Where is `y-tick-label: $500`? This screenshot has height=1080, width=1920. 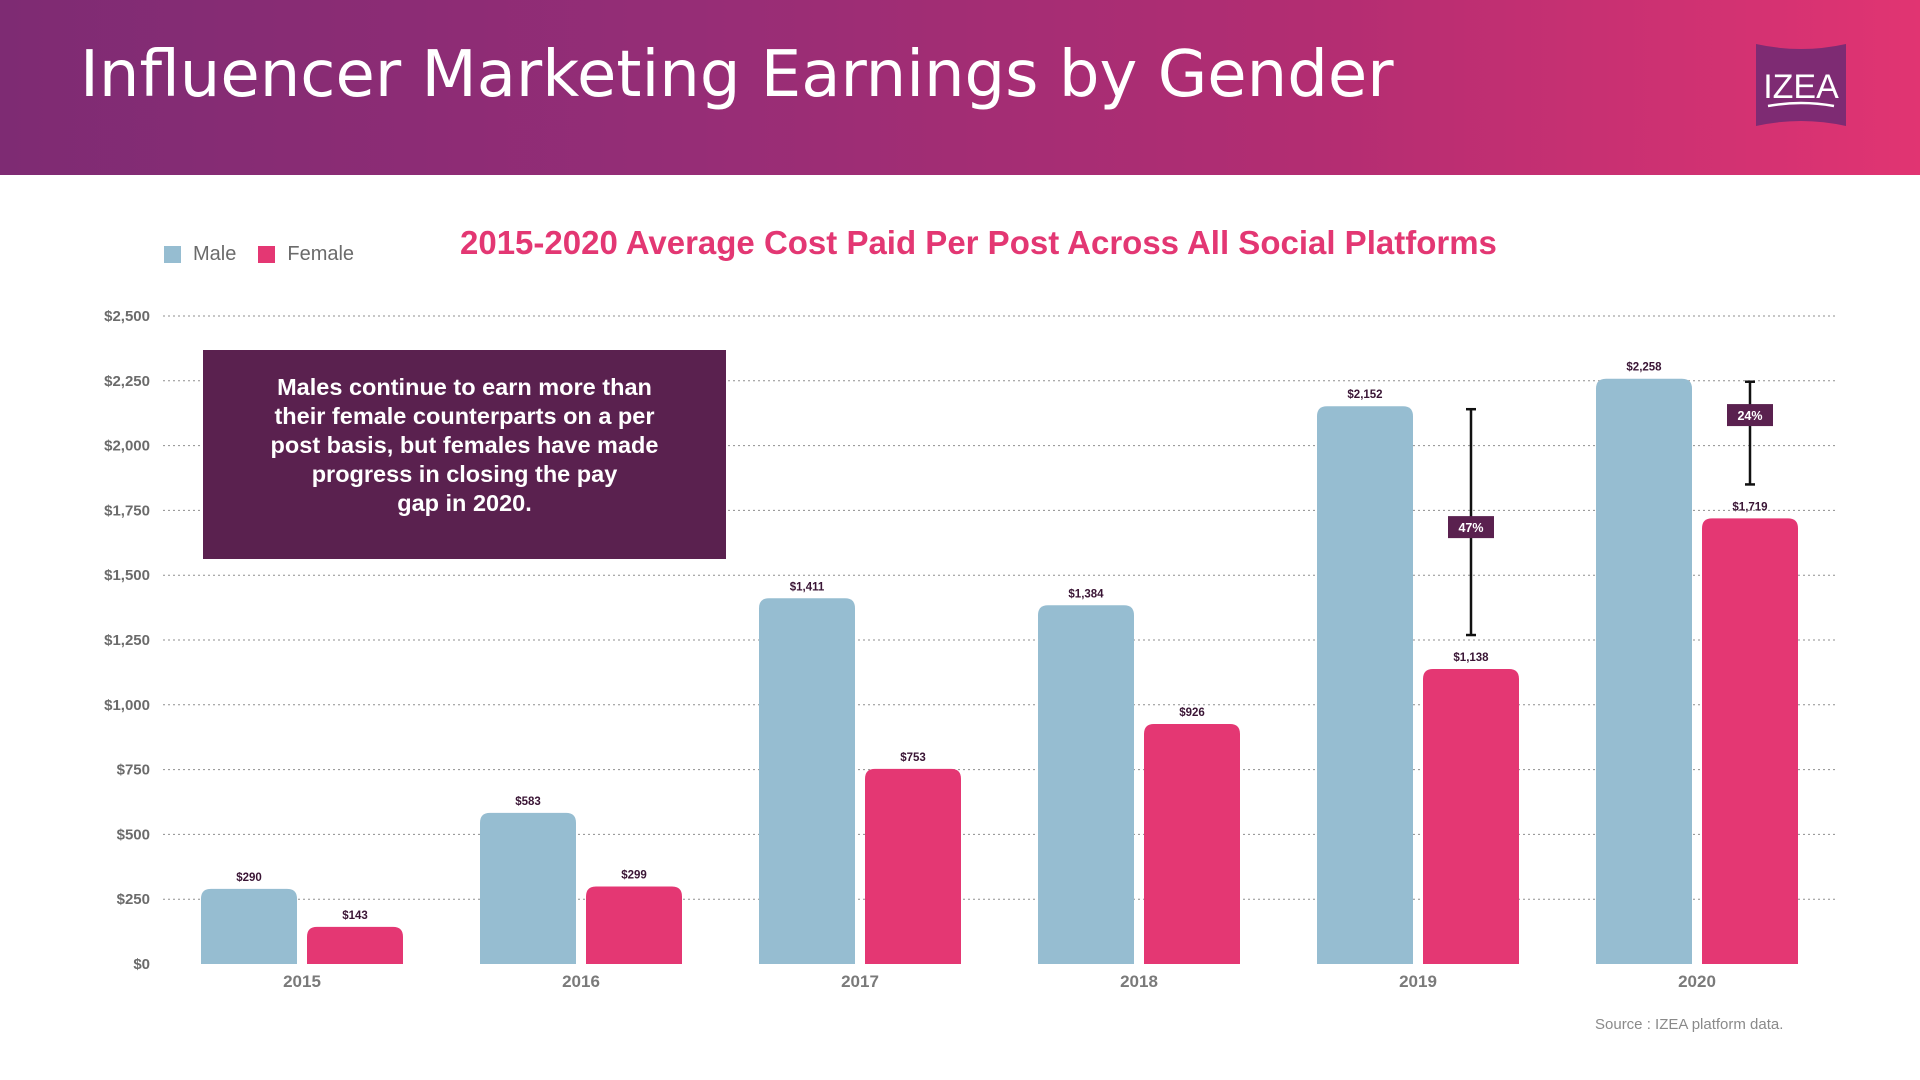
y-tick-label: $500 is located at coordinates (133, 834).